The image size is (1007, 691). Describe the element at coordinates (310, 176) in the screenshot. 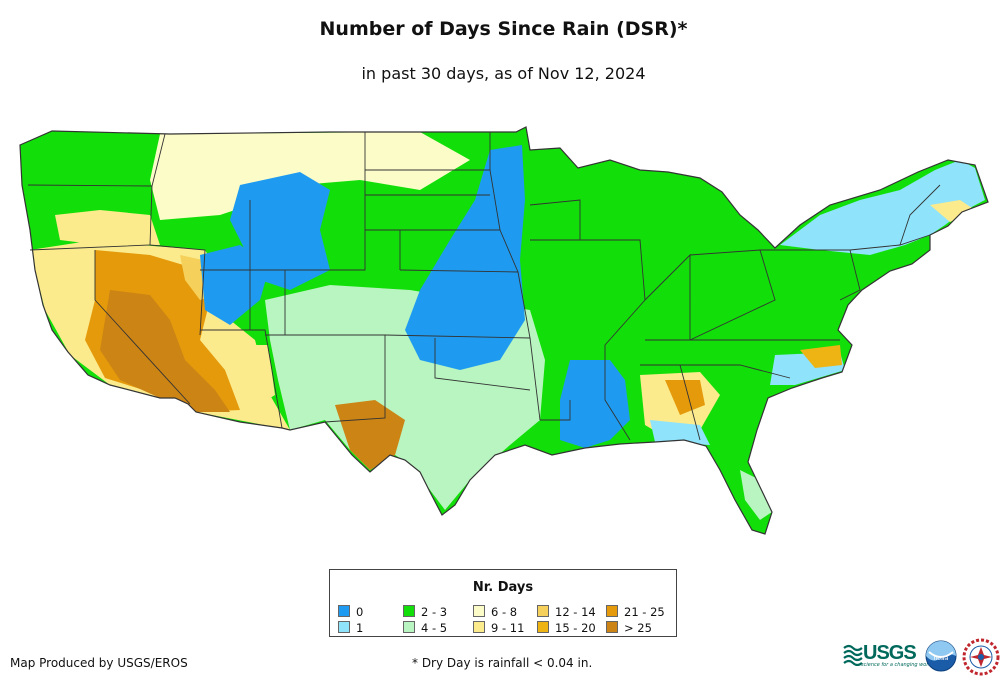

I see `region-6-8-days` at that location.